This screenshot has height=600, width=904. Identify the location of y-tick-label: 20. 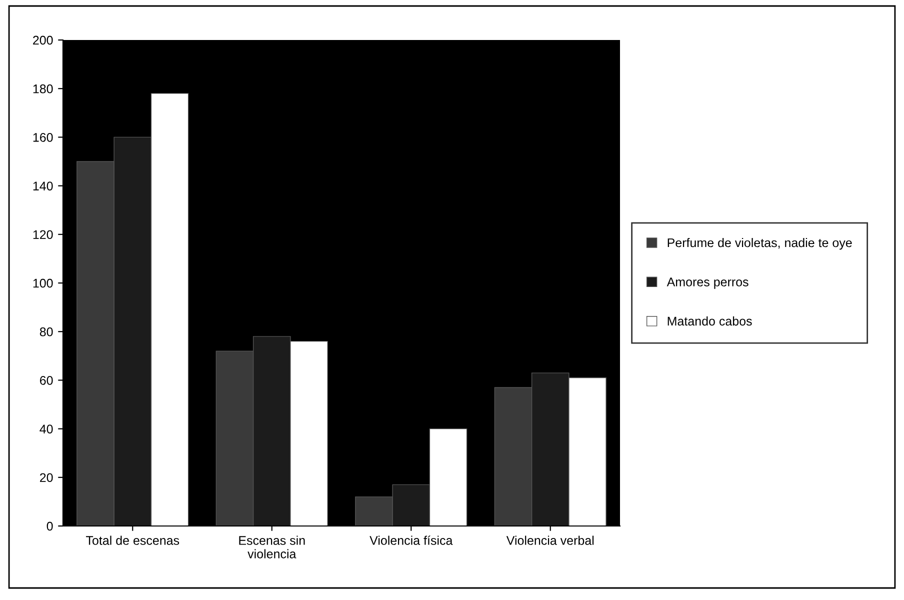
(46, 477).